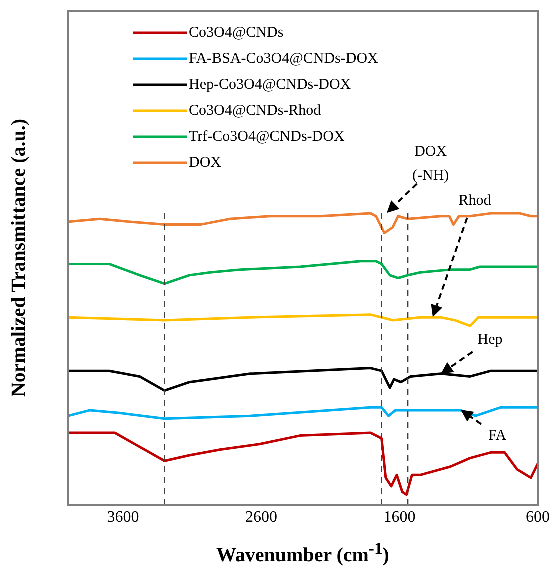 This screenshot has height=569, width=556. I want to click on x-tick-label: 3600, so click(123, 517).